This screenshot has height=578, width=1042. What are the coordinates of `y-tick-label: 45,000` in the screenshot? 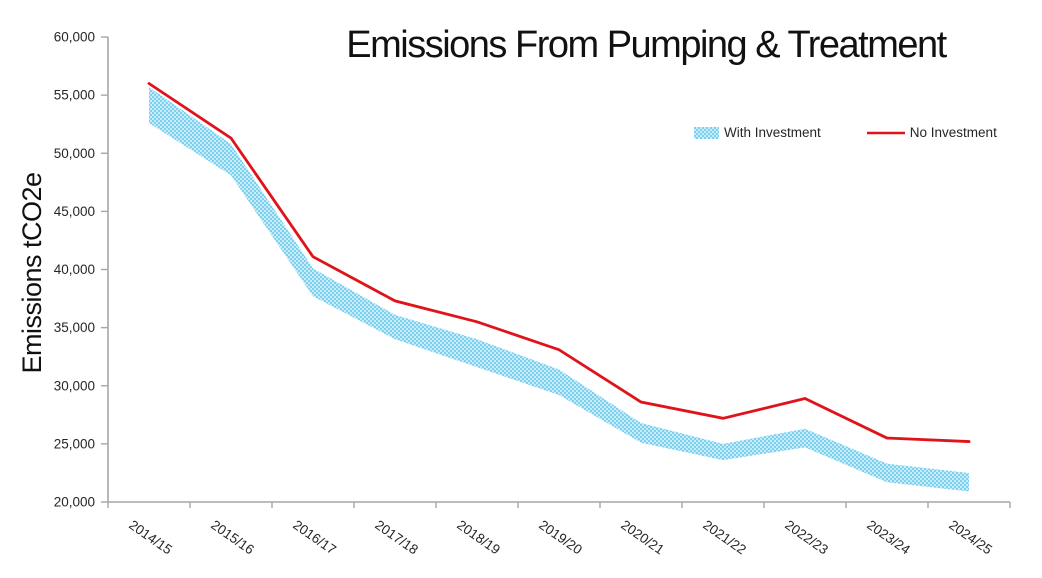 It's located at (74, 211).